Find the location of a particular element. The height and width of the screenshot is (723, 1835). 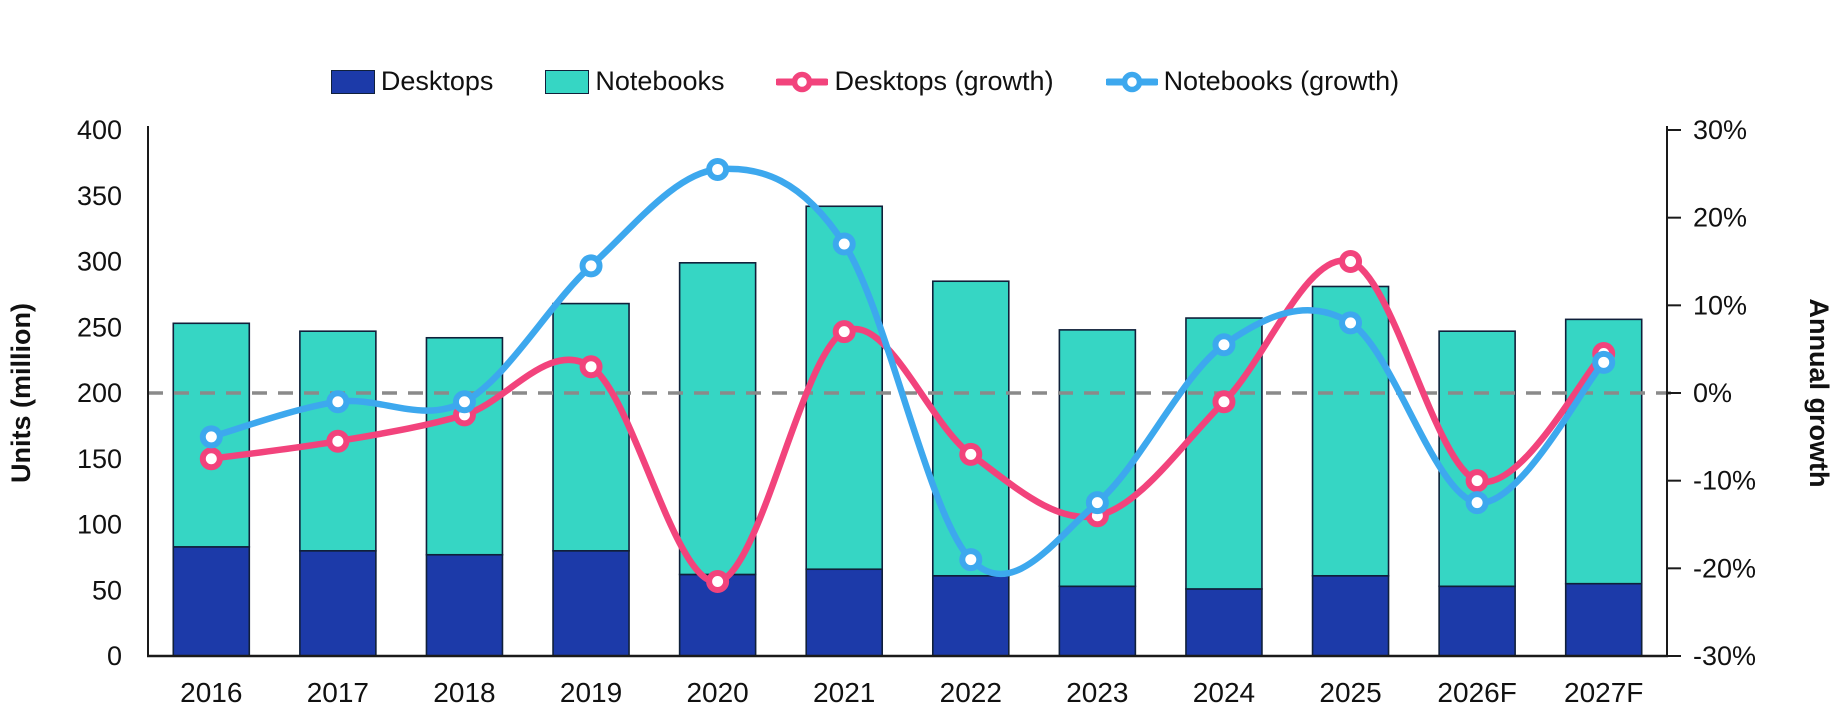

x-axis-label-2021: 2021 is located at coordinates (844, 692).